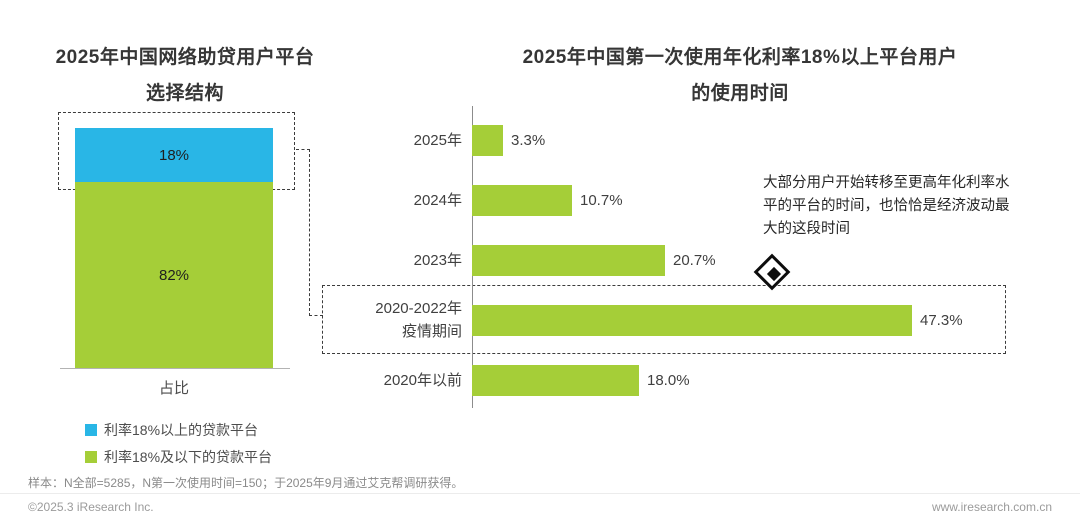 Image resolution: width=1080 pixels, height=522 pixels. What do you see at coordinates (91, 507) in the screenshot?
I see `copyright-text: ©2025.3 iResearch Inc.` at bounding box center [91, 507].